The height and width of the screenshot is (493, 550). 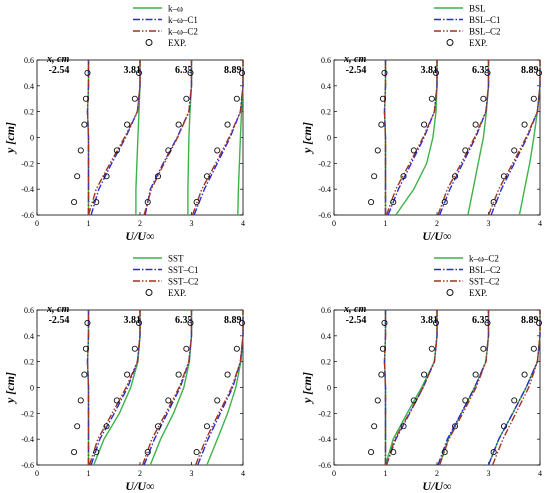 I want to click on y-axis-label: y [cm], so click(x=307, y=138).